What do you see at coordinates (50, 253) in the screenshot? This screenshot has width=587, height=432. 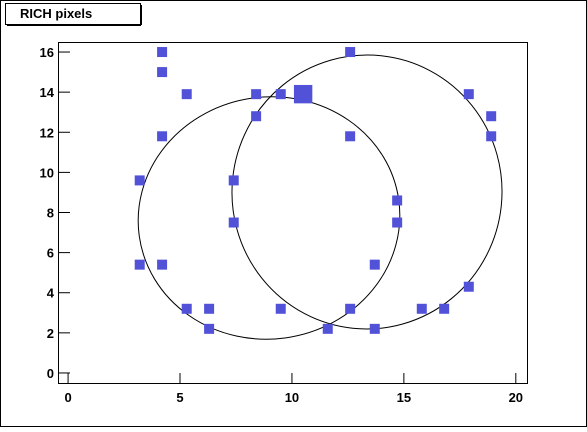 I see `y-tick-label: 6` at bounding box center [50, 253].